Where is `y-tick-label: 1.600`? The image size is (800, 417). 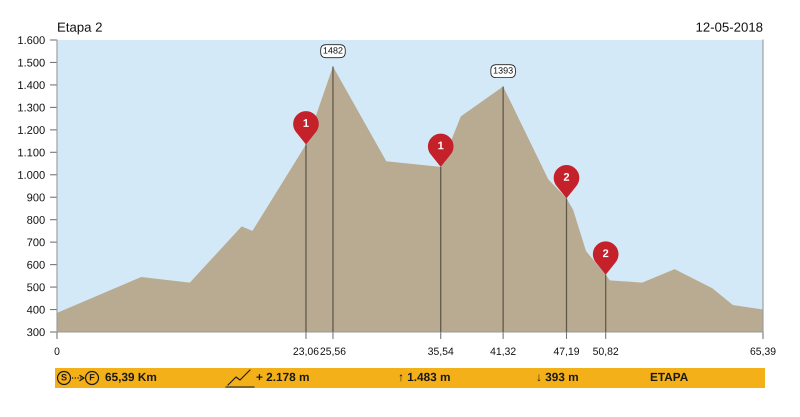 y-tick-label: 1.600 is located at coordinates (31, 40).